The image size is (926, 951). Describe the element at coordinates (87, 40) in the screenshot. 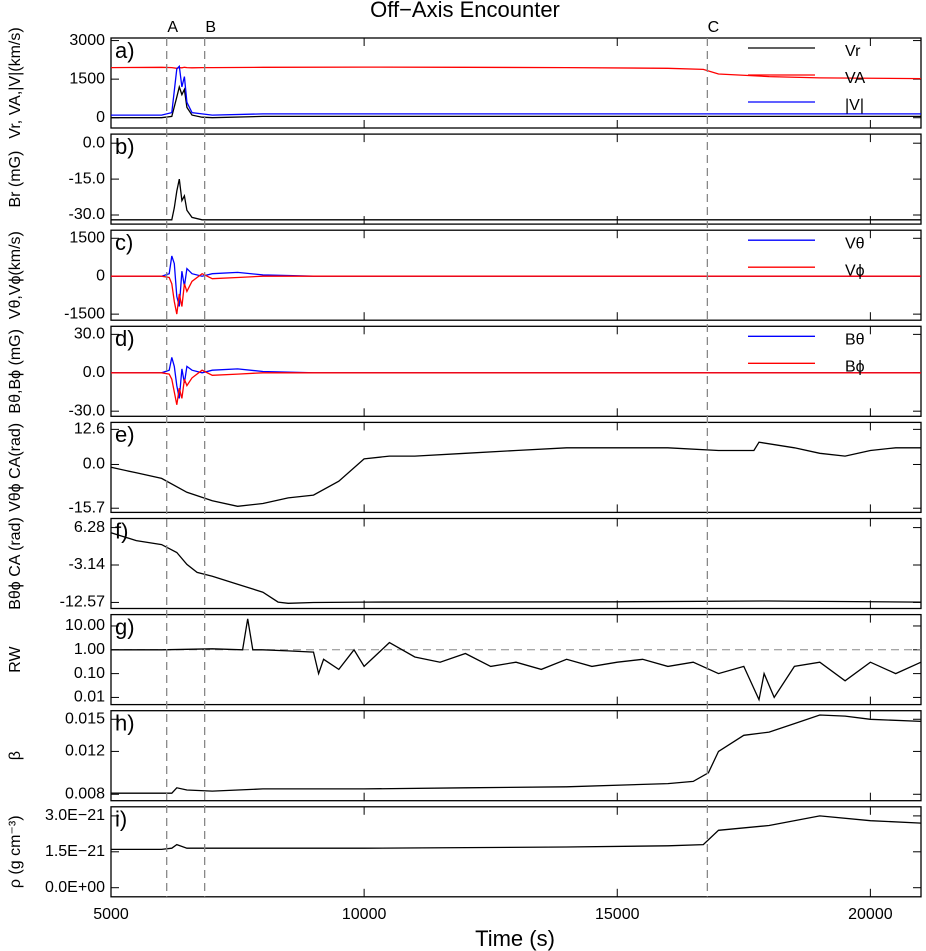

I see `y-tick-label: 3000` at that location.